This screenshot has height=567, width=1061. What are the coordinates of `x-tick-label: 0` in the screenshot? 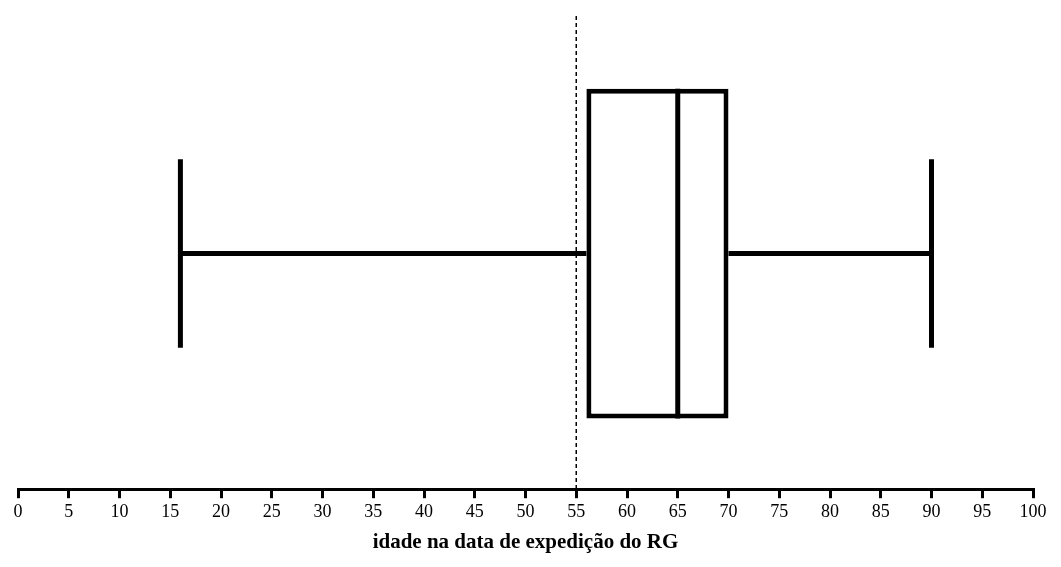 It's located at (18, 510).